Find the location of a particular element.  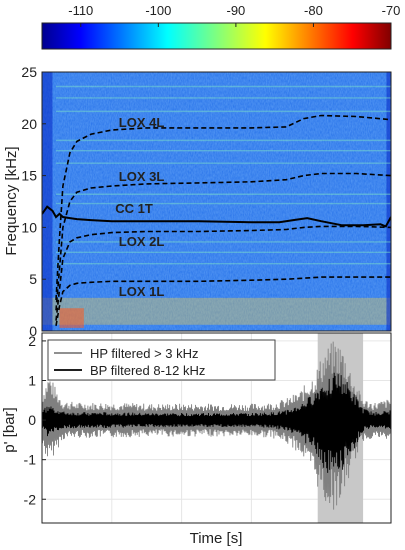

frequency-tick-label: 25 is located at coordinates (29, 72).